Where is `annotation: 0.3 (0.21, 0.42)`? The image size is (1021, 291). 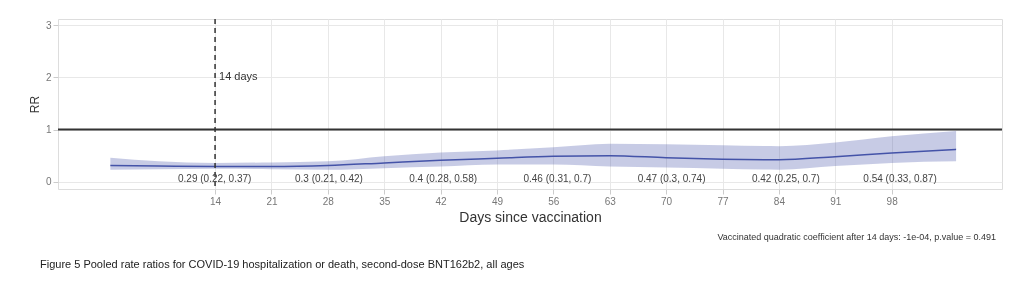 annotation: 0.3 (0.21, 0.42) is located at coordinates (329, 178).